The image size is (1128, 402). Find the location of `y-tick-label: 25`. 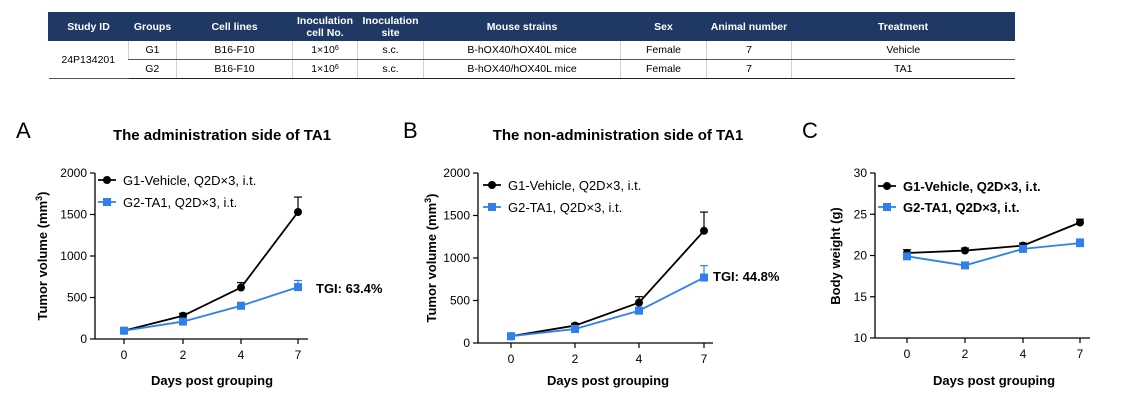

y-tick-label: 25 is located at coordinates (861, 214).